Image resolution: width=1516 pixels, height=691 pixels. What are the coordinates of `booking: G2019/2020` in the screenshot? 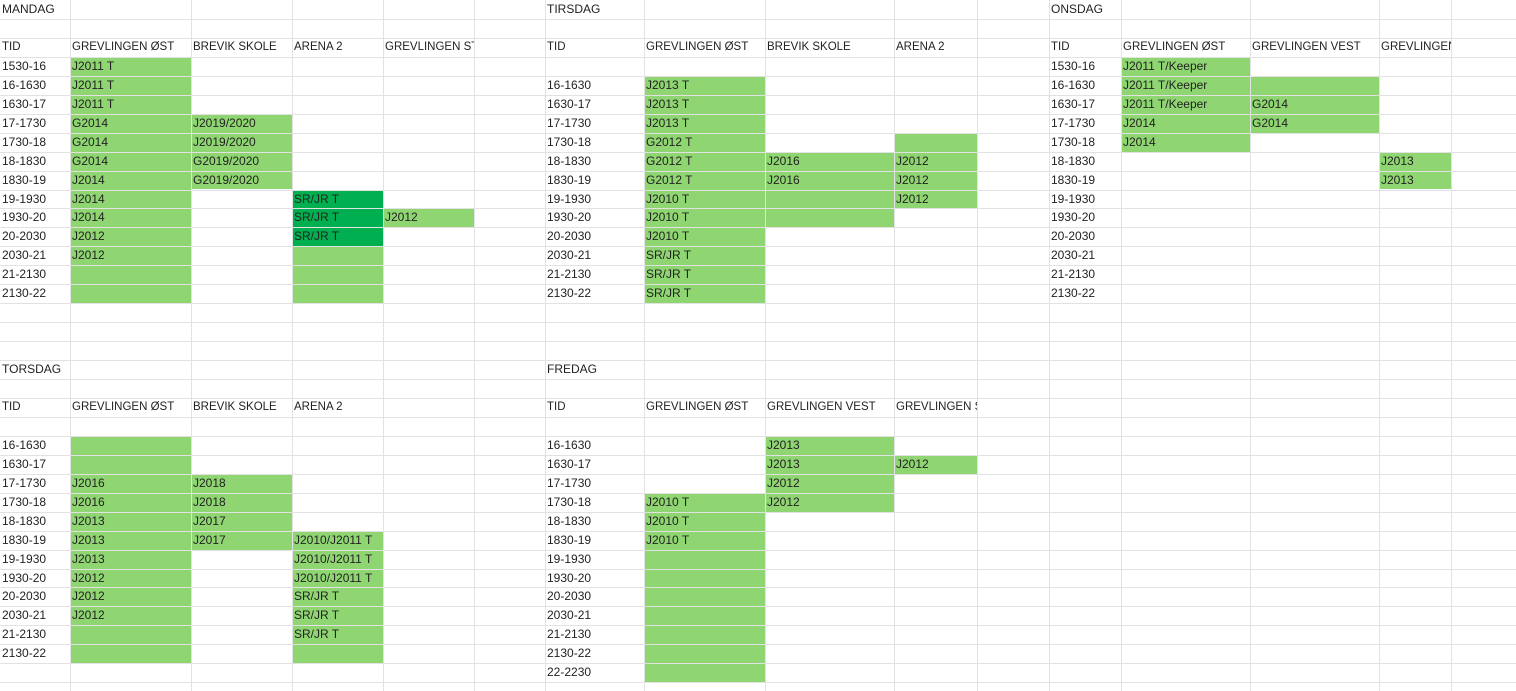 It's located at (226, 179).